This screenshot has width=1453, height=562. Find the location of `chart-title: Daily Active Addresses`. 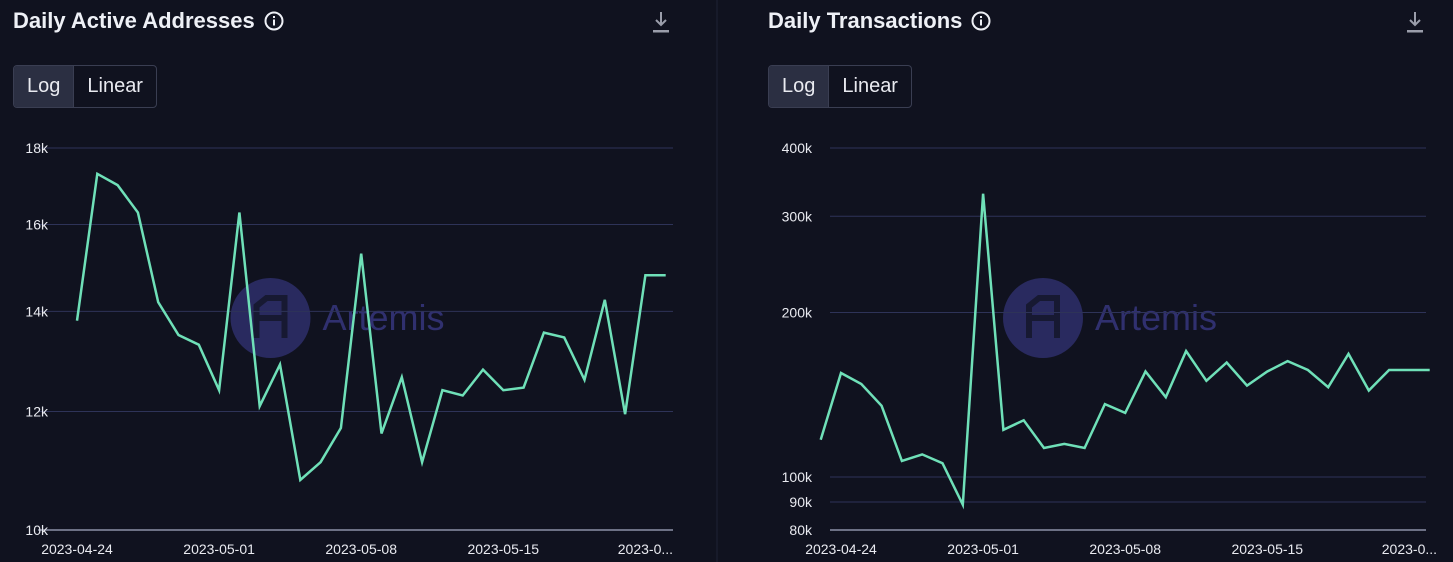

chart-title: Daily Active Addresses is located at coordinates (148, 21).